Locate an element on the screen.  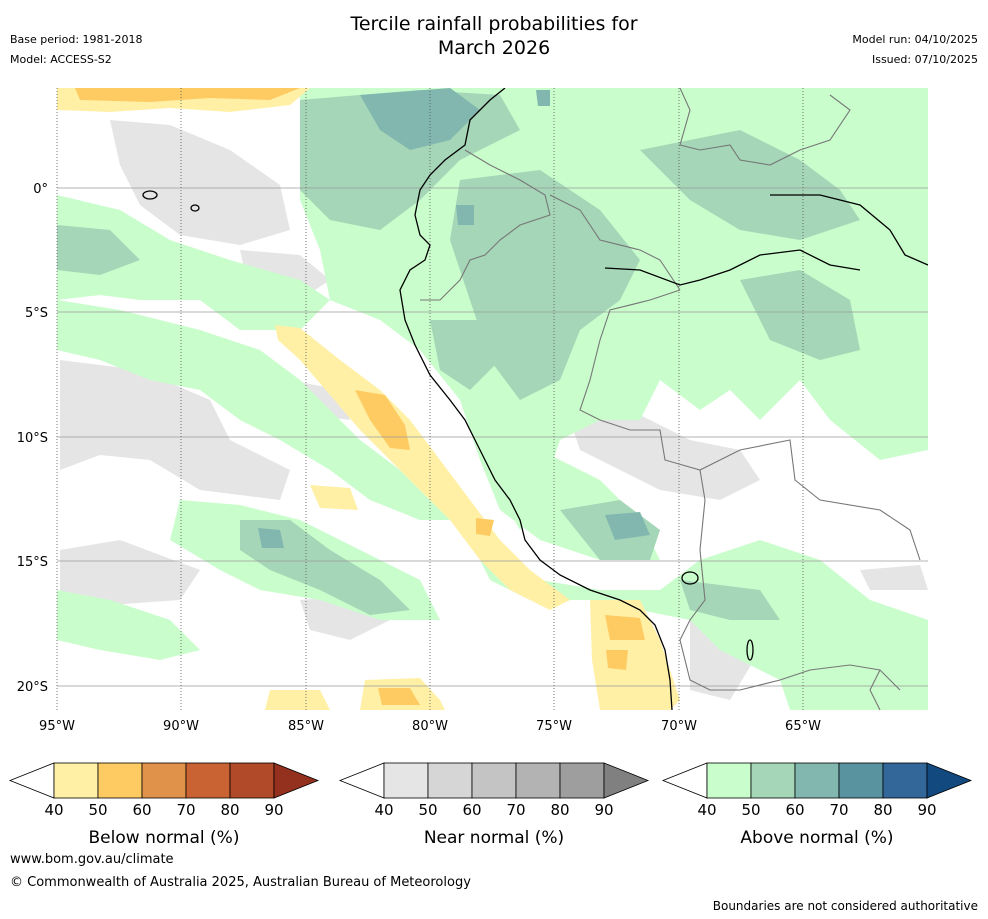
green-patch-west is located at coordinates (193, 262).